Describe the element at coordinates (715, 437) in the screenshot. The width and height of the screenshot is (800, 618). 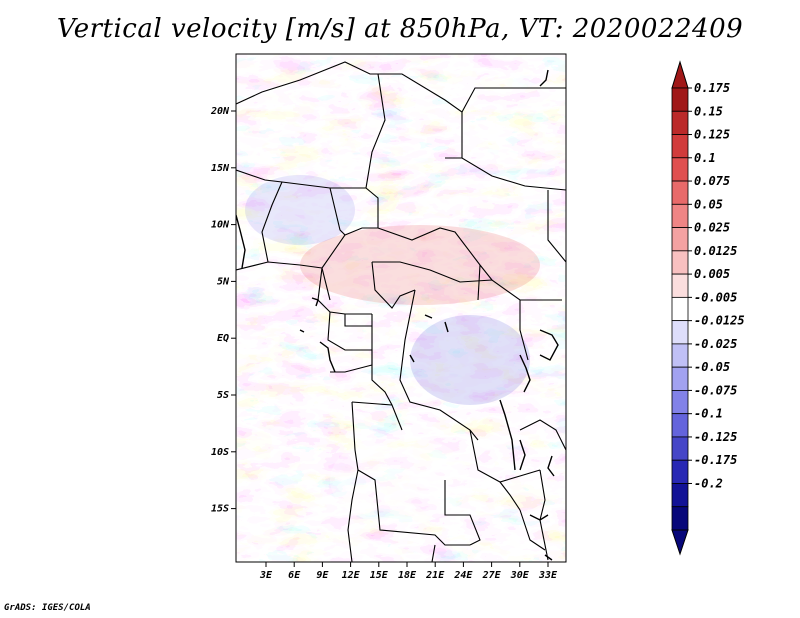
I see `colorbar-label: -0.125` at that location.